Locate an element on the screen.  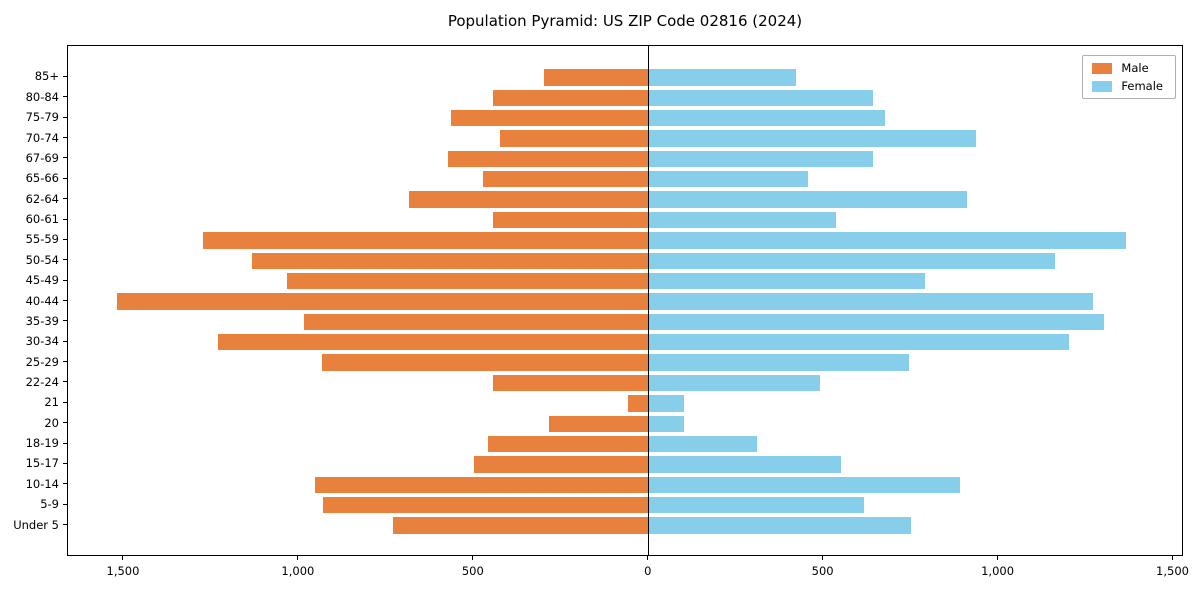
ytick-label-67-69: 67-69 is located at coordinates (42, 157).